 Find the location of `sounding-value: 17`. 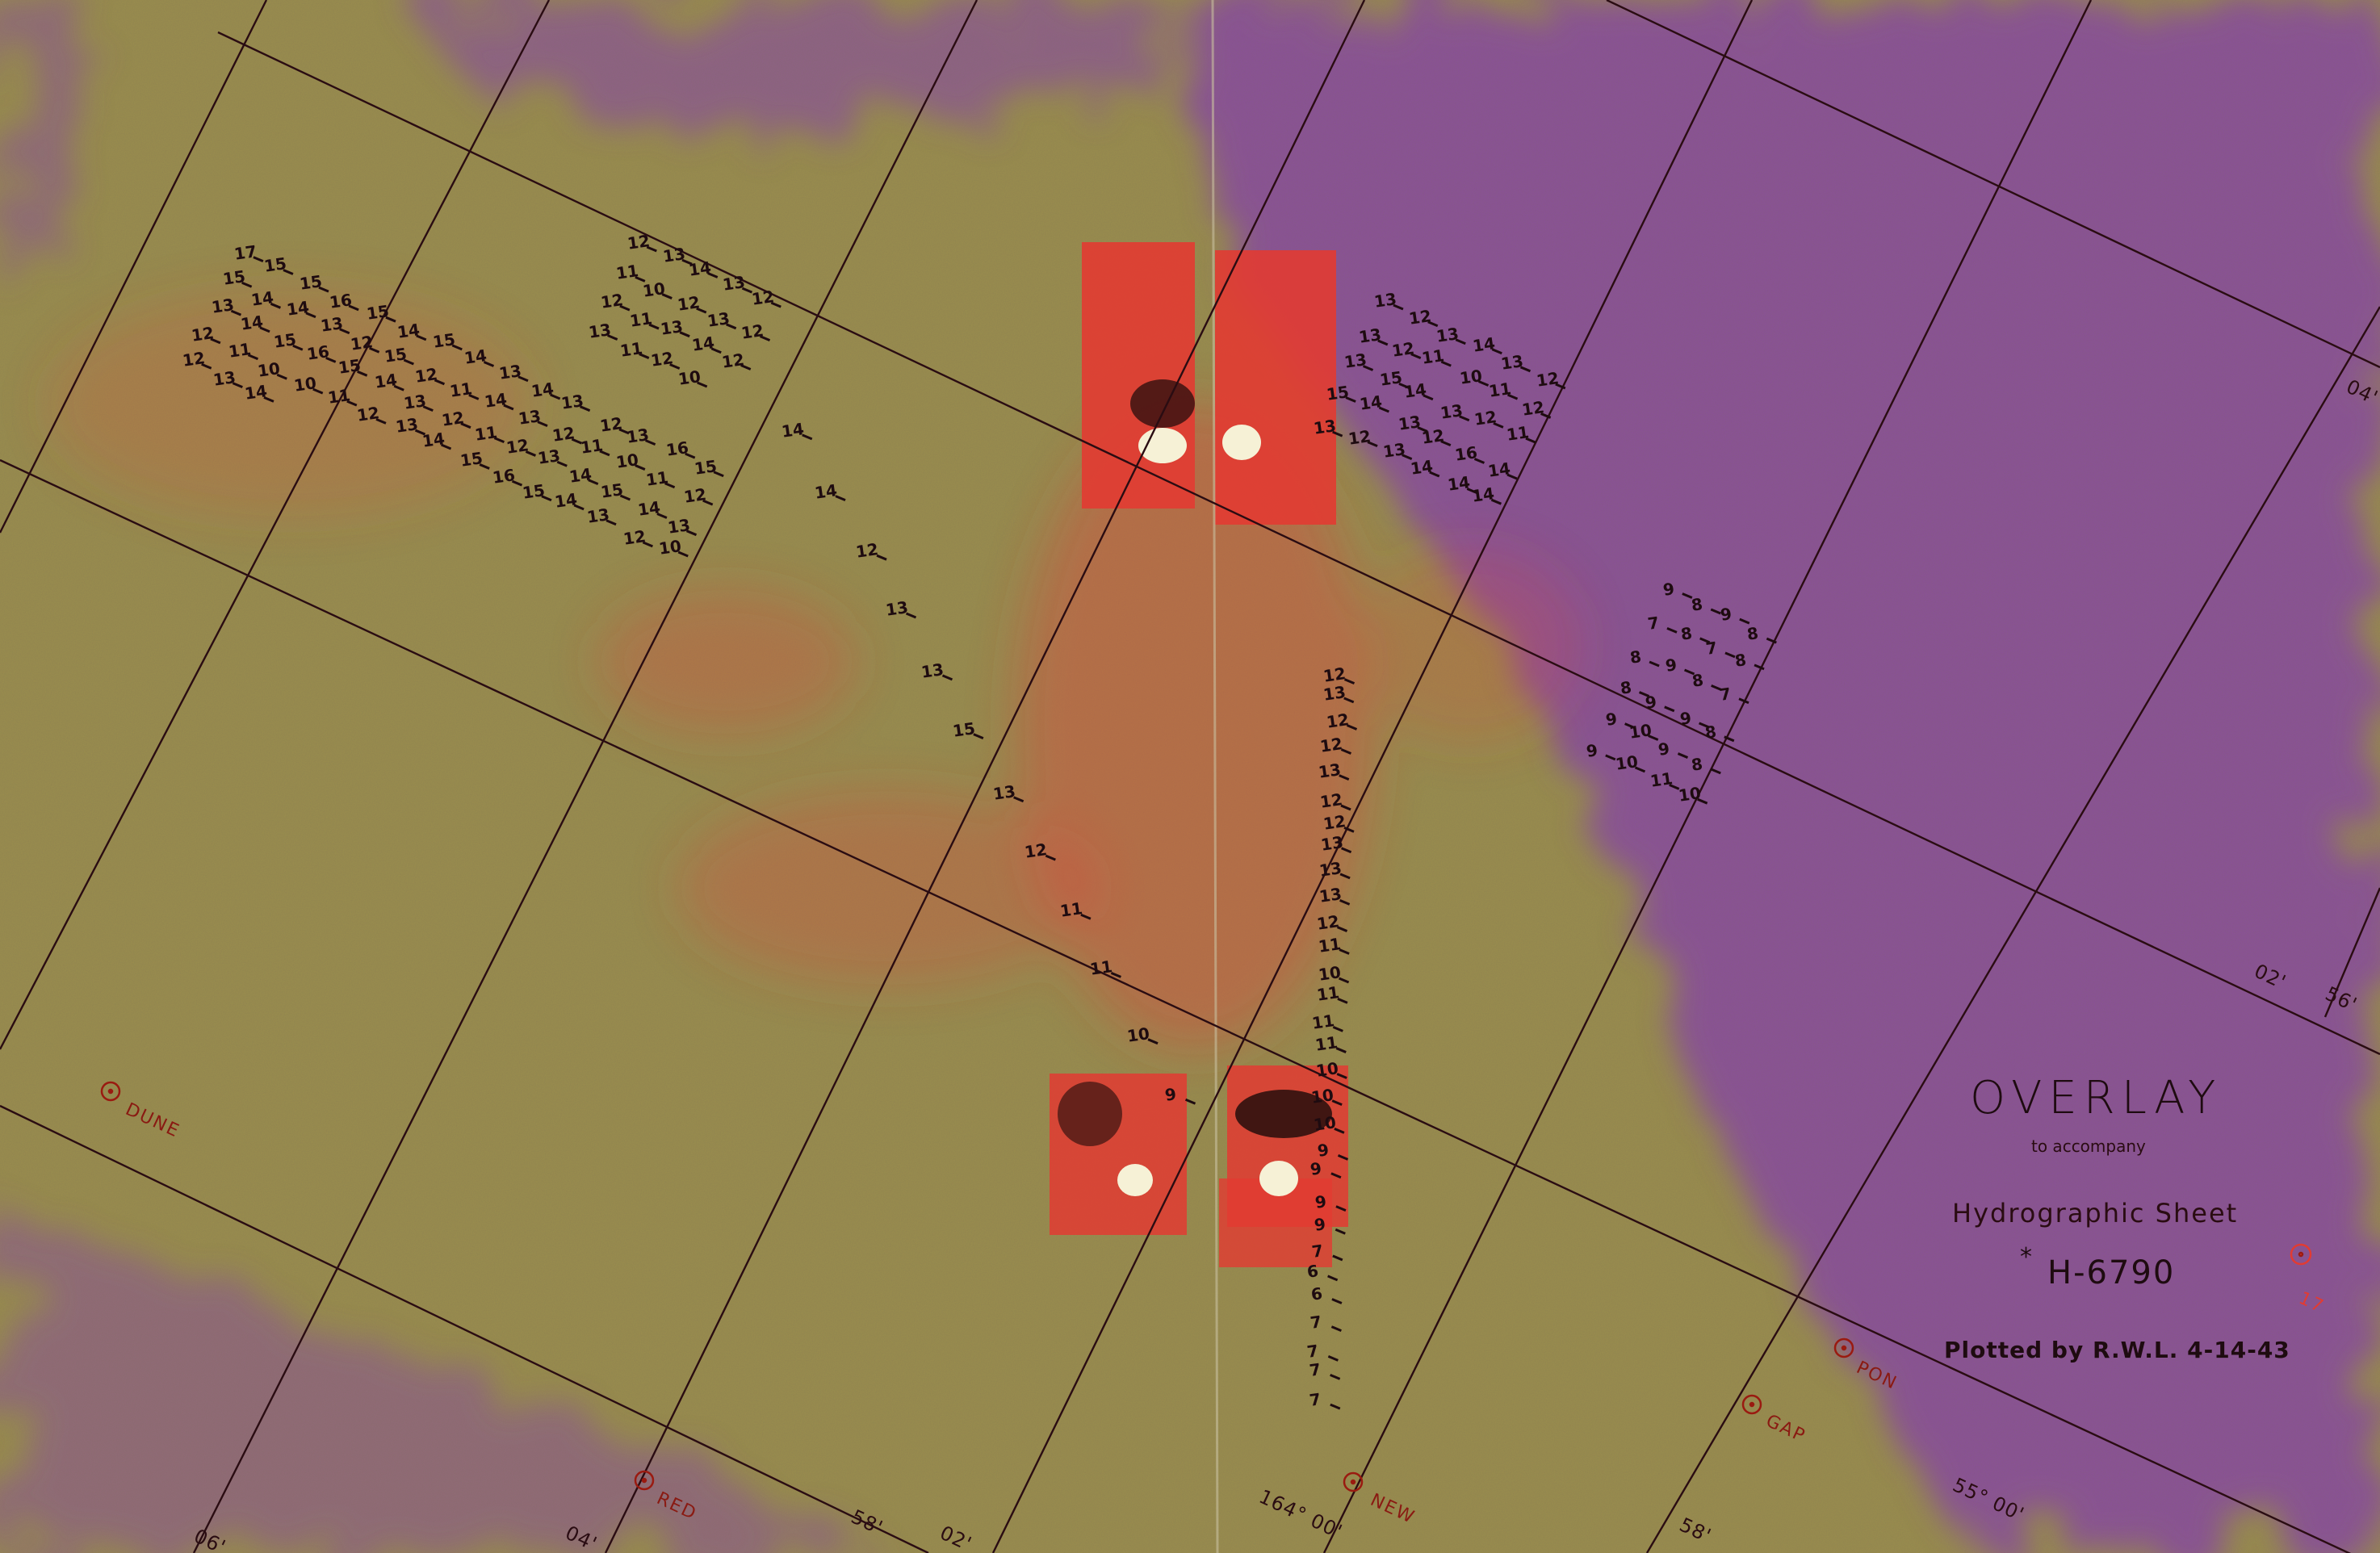

sounding-value: 17 is located at coordinates (245, 252).